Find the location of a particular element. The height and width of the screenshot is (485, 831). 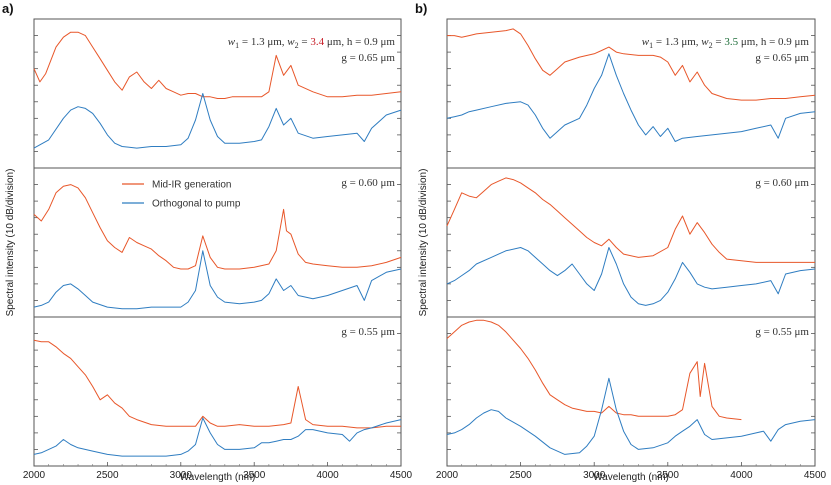

legend: Mid-IR generation Orthogonal to pump is located at coordinates (181, 195).